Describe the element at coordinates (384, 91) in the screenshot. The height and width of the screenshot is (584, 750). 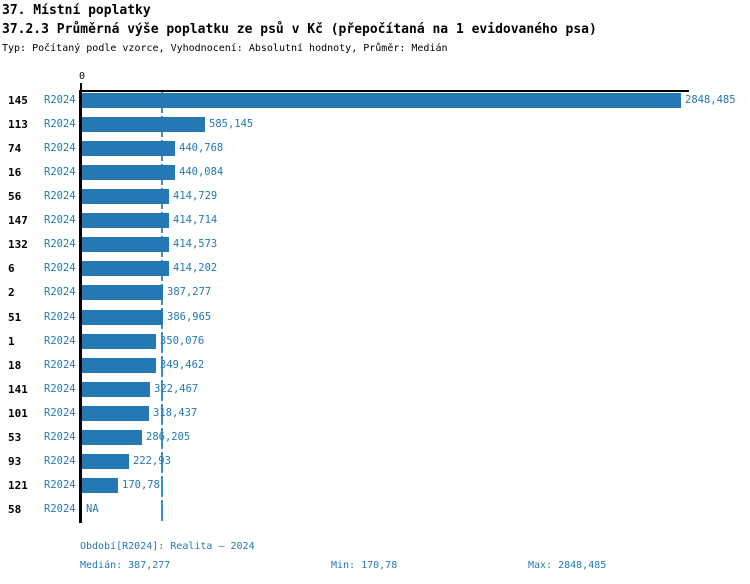
I see `x-axis-line` at that location.